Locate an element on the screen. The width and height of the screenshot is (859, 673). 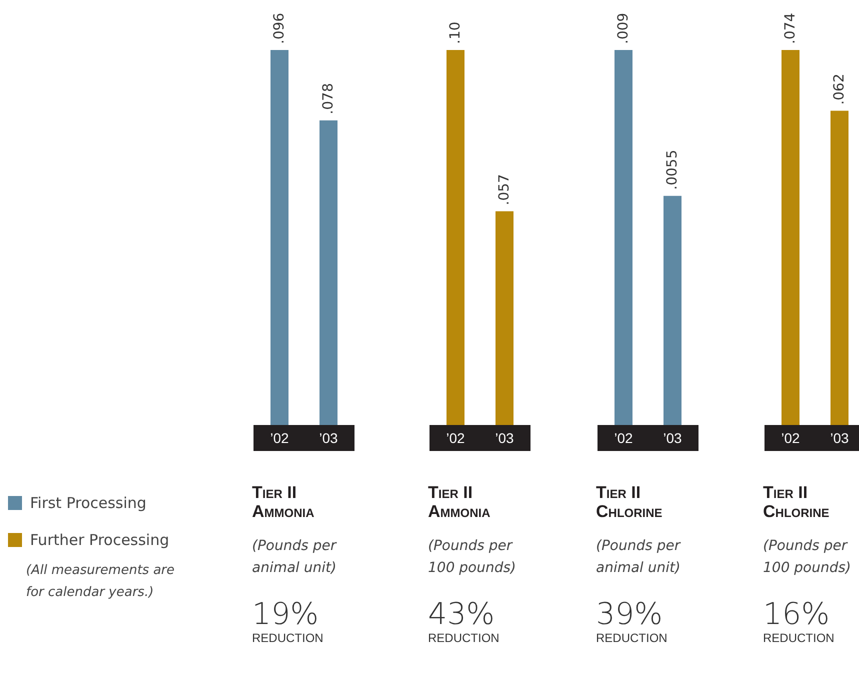
data-label: .009 is located at coordinates (624, 28).